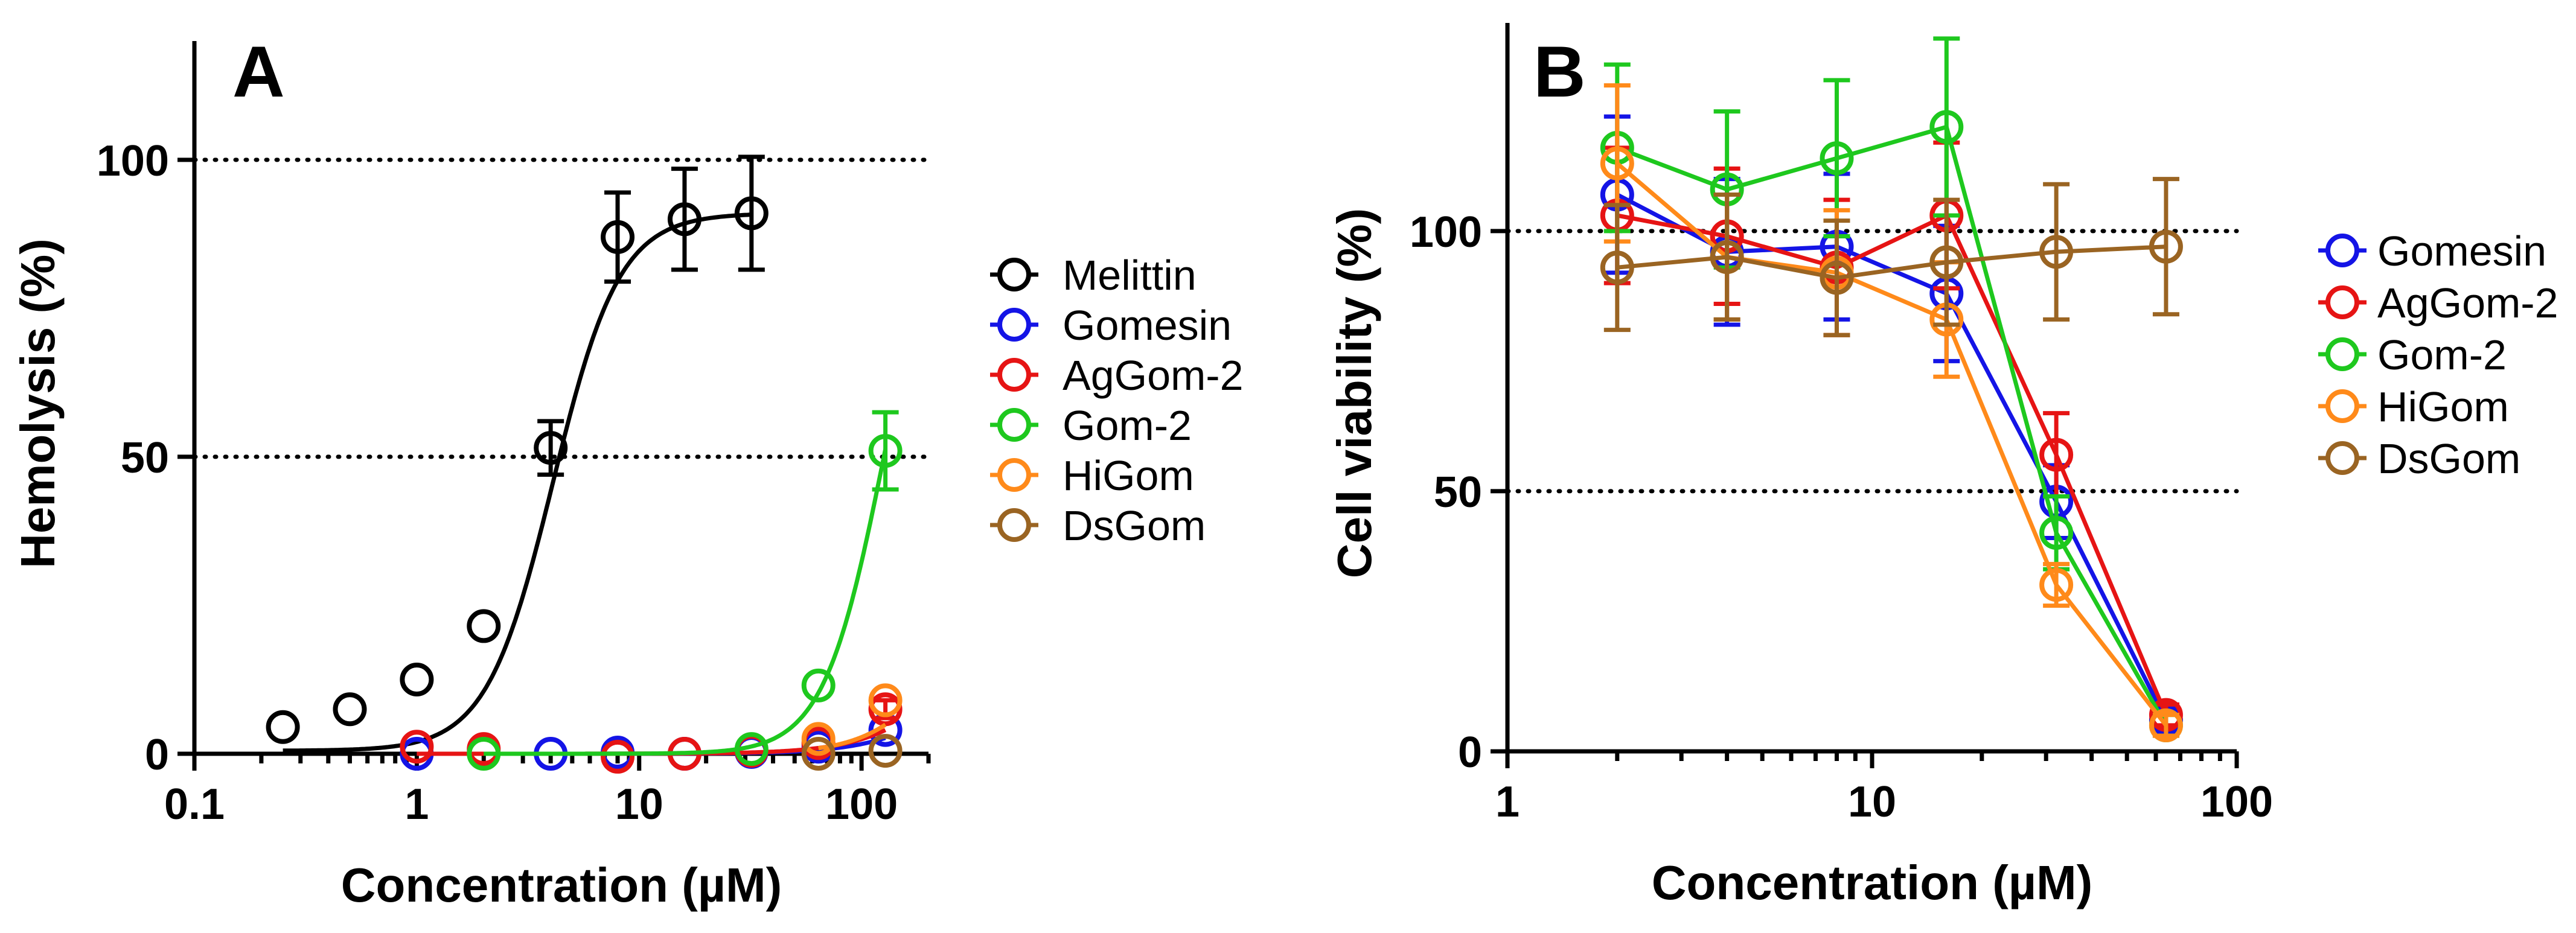 The image size is (2576, 933). What do you see at coordinates (1130, 275) in the screenshot?
I see `legend-label: Melittin` at bounding box center [1130, 275].